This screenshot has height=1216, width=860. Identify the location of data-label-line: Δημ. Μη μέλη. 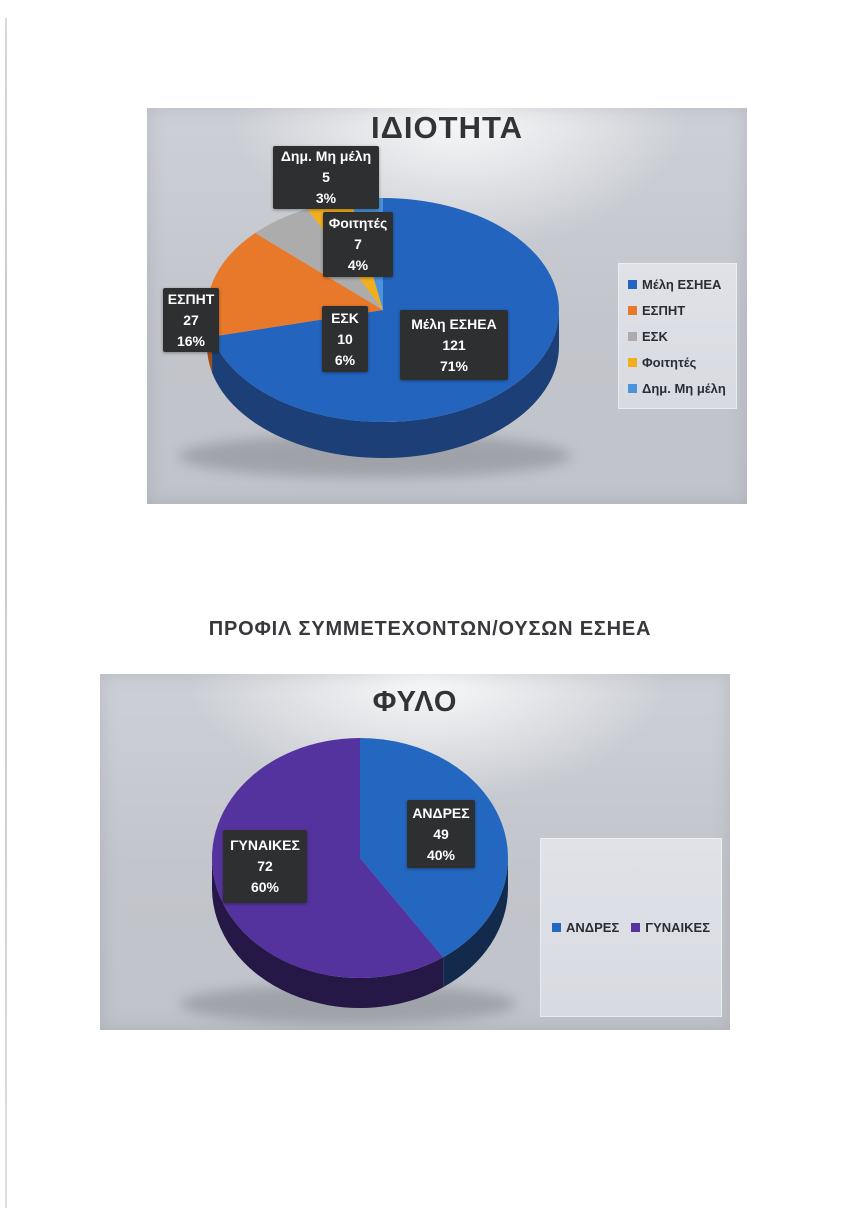
(326, 156).